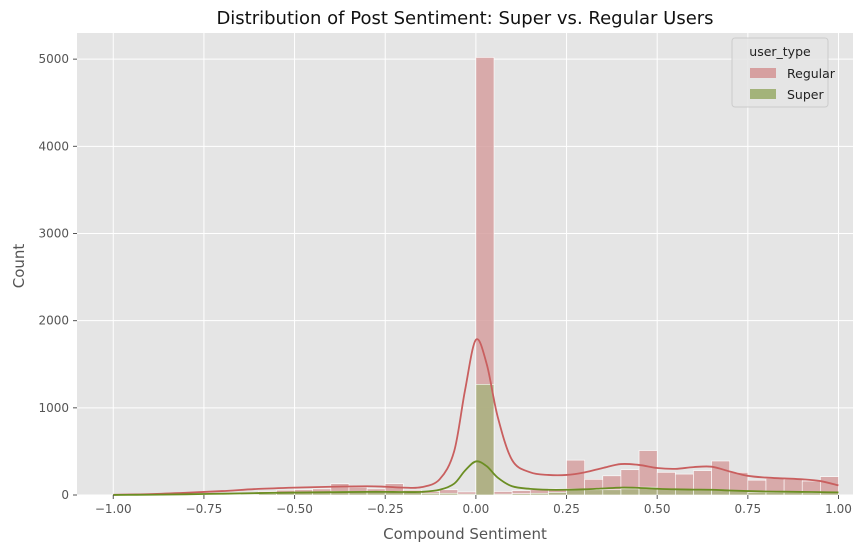  I want to click on x-tick-label: −0.50, so click(294, 509).